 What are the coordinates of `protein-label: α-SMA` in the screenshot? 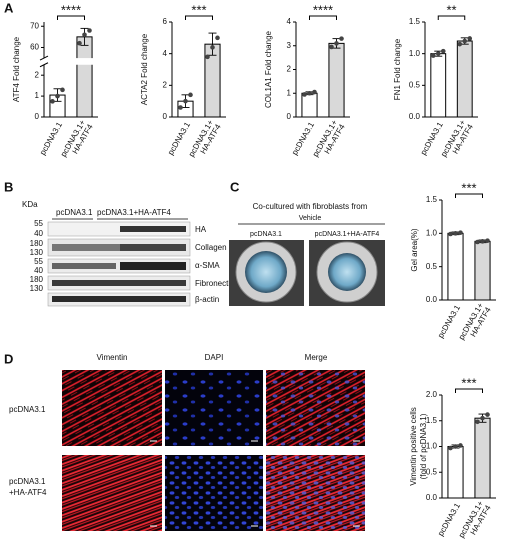 It's located at (207, 265).